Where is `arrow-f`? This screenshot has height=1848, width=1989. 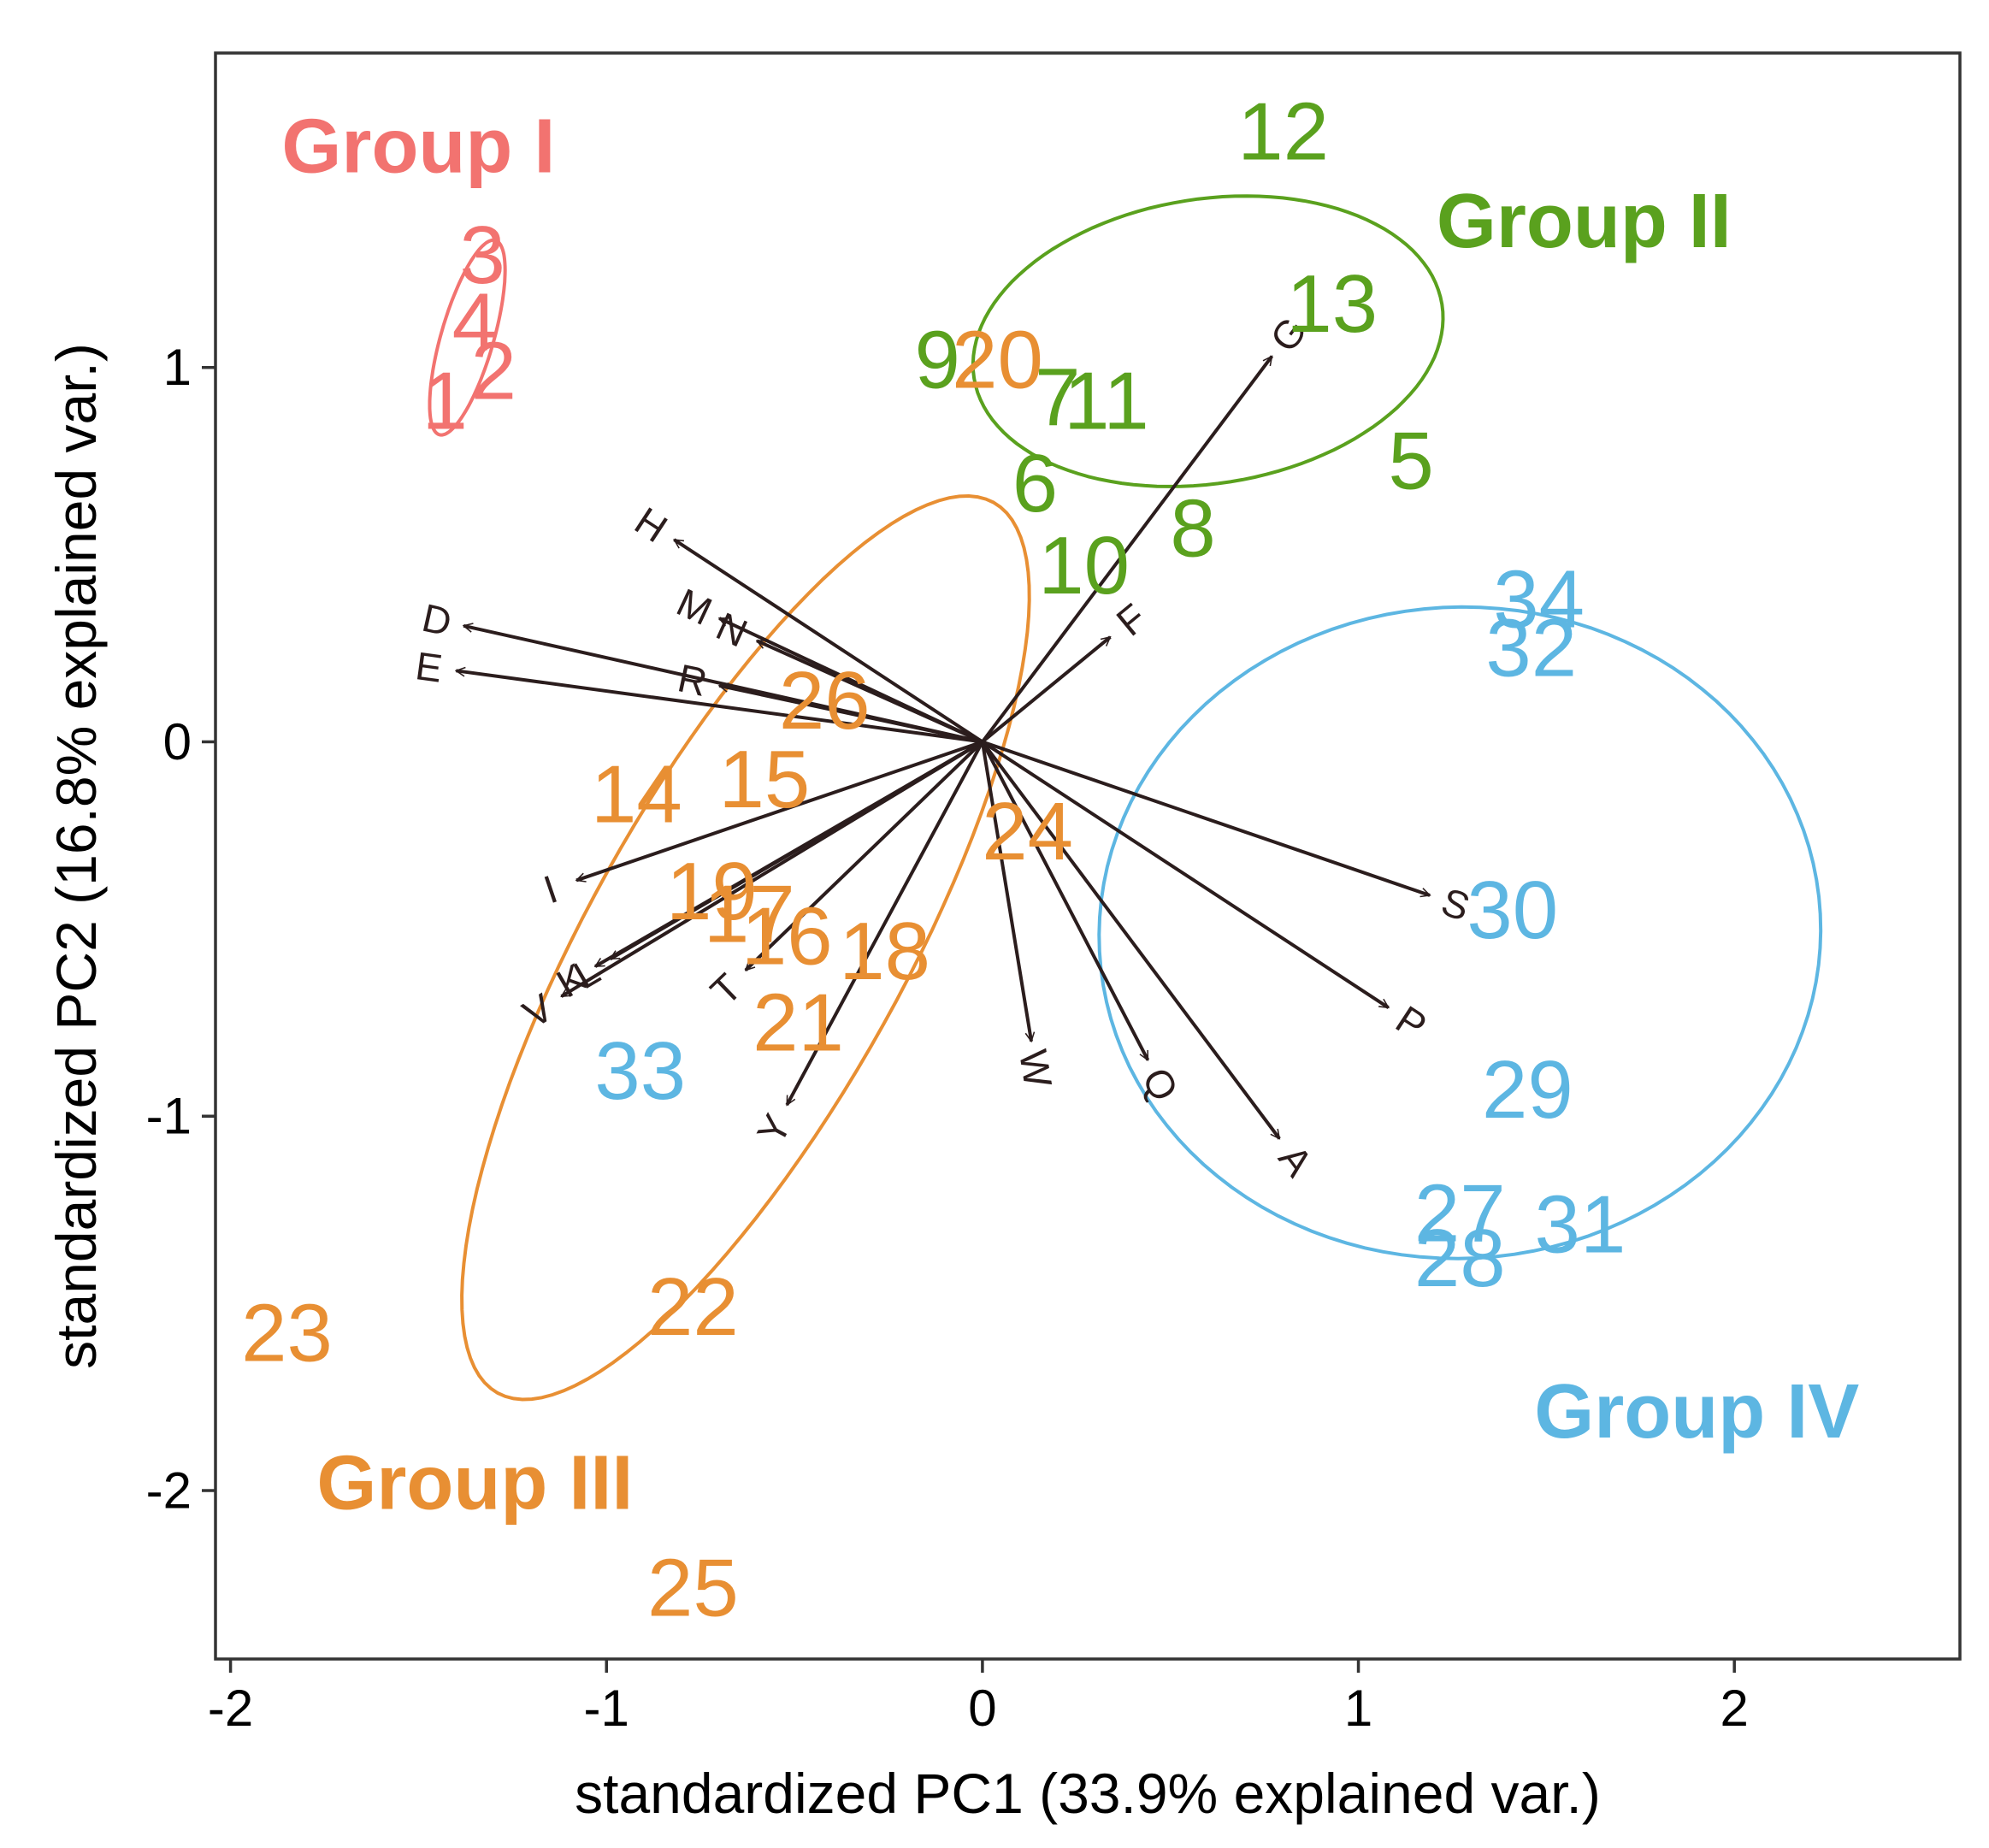 arrow-f is located at coordinates (1045, 689).